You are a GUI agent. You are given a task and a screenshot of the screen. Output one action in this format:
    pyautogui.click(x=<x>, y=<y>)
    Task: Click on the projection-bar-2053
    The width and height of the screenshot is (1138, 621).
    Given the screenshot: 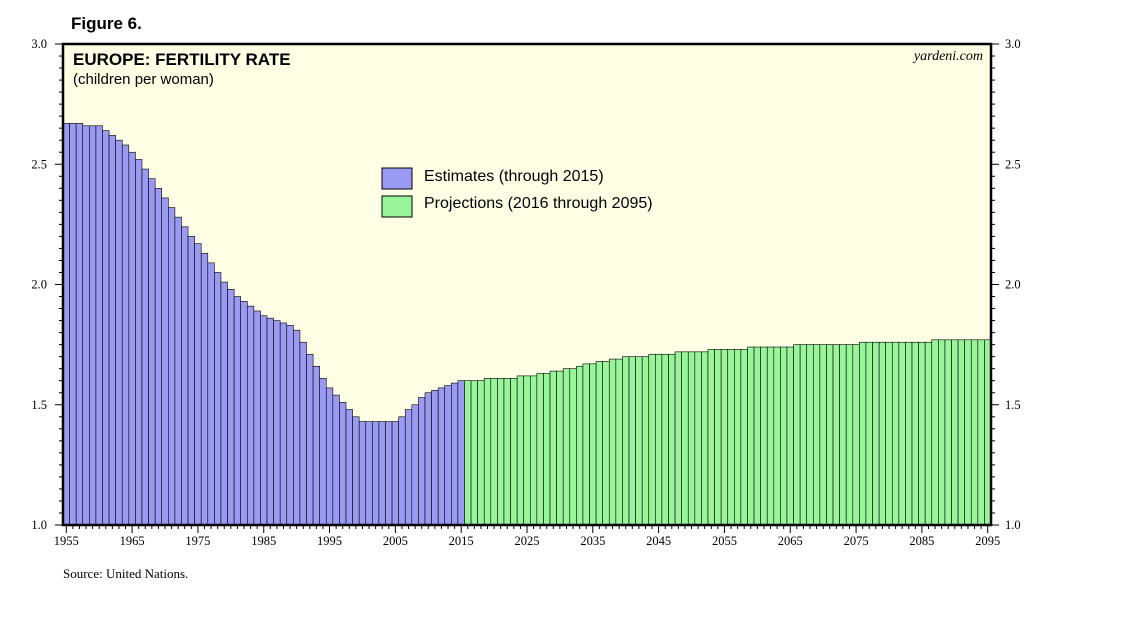 What is the action you would take?
    pyautogui.click(x=711, y=437)
    